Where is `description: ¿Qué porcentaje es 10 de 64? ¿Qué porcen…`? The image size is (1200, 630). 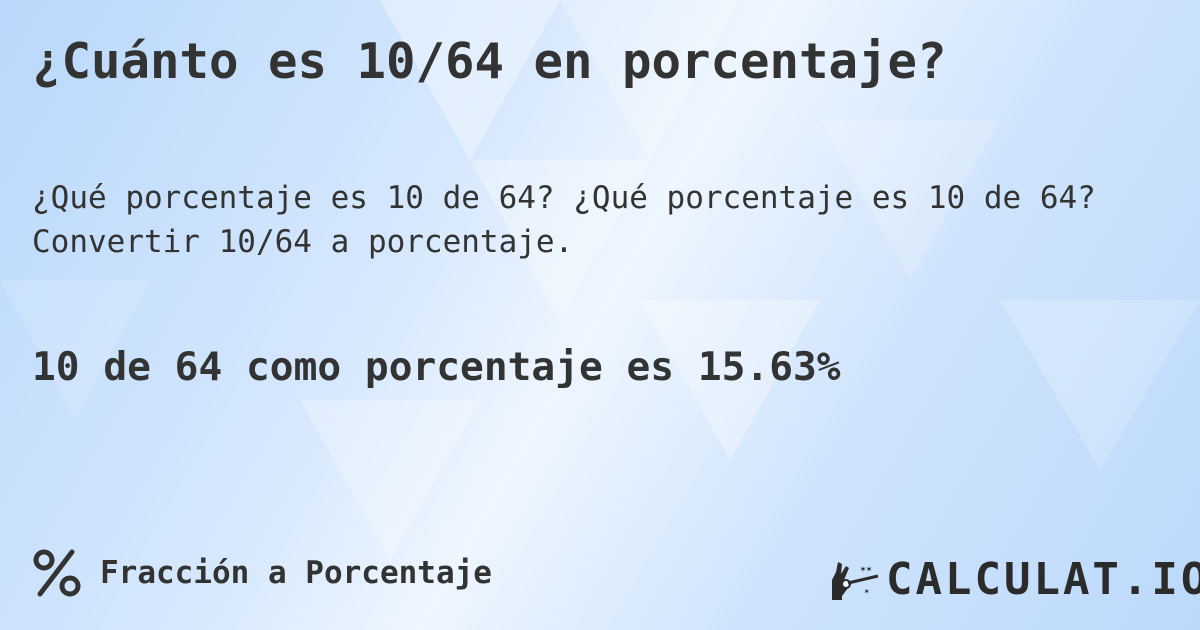 description: ¿Qué porcentaje es 10 de 64? ¿Qué porcen… is located at coordinates (564, 220).